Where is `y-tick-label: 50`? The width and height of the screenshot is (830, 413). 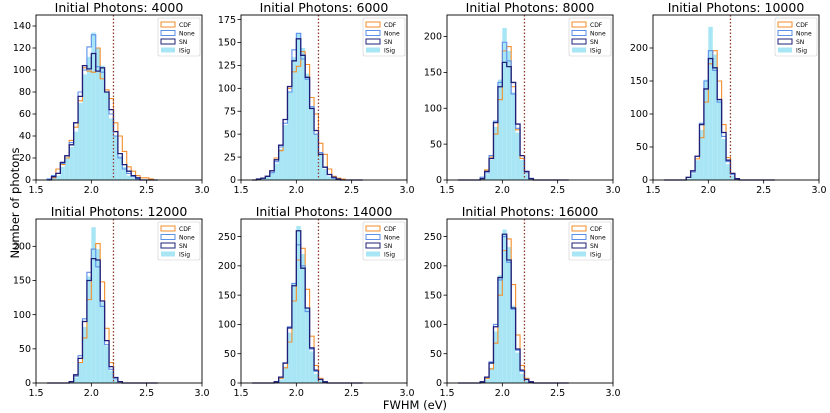 y-tick-label: 50 is located at coordinates (230, 354).